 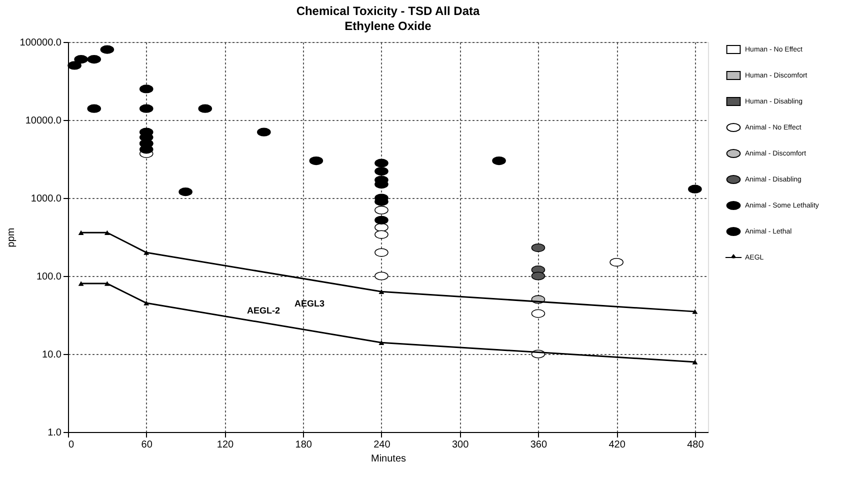 What do you see at coordinates (11, 238) in the screenshot?
I see `y-axis-title: ppm` at bounding box center [11, 238].